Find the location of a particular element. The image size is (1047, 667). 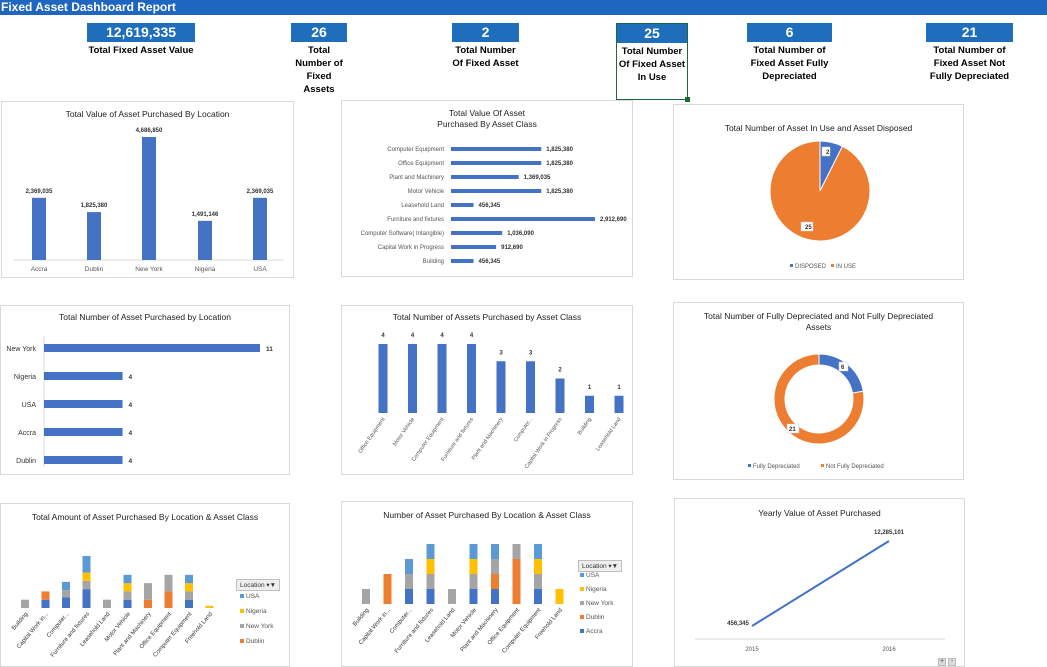

x-tick-label: Dublin is located at coordinates (94, 269).